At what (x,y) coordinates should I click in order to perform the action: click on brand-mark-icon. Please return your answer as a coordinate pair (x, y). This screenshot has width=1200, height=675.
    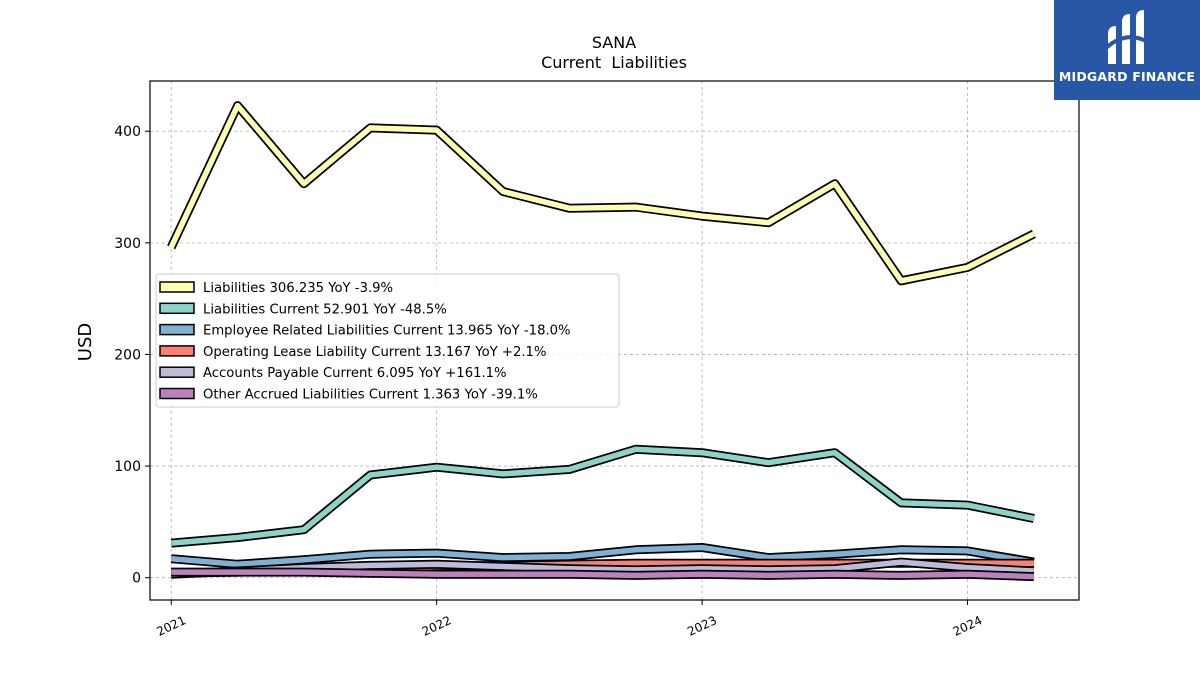
    Looking at the image, I should click on (1126, 37).